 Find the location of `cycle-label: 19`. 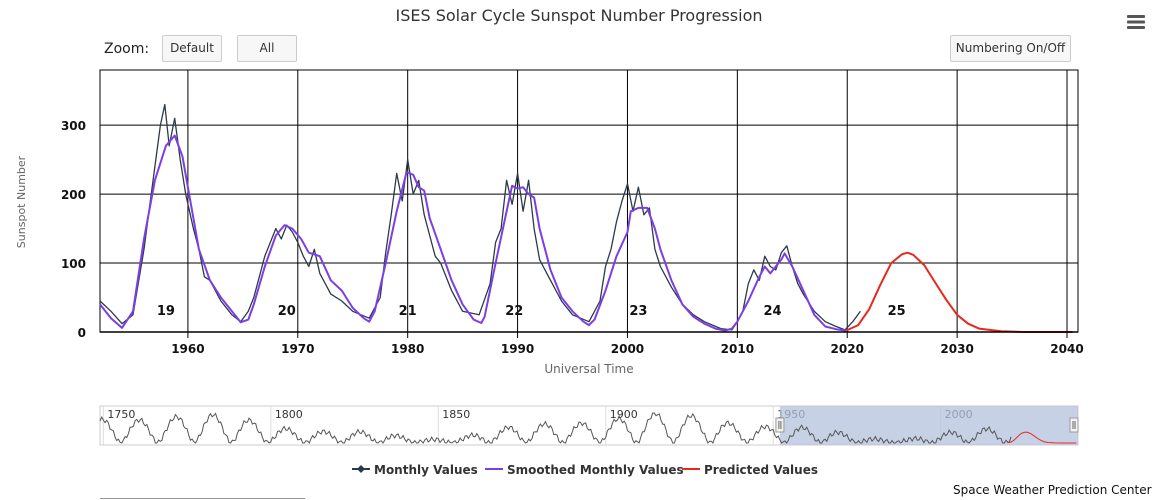

cycle-label: 19 is located at coordinates (166, 311).